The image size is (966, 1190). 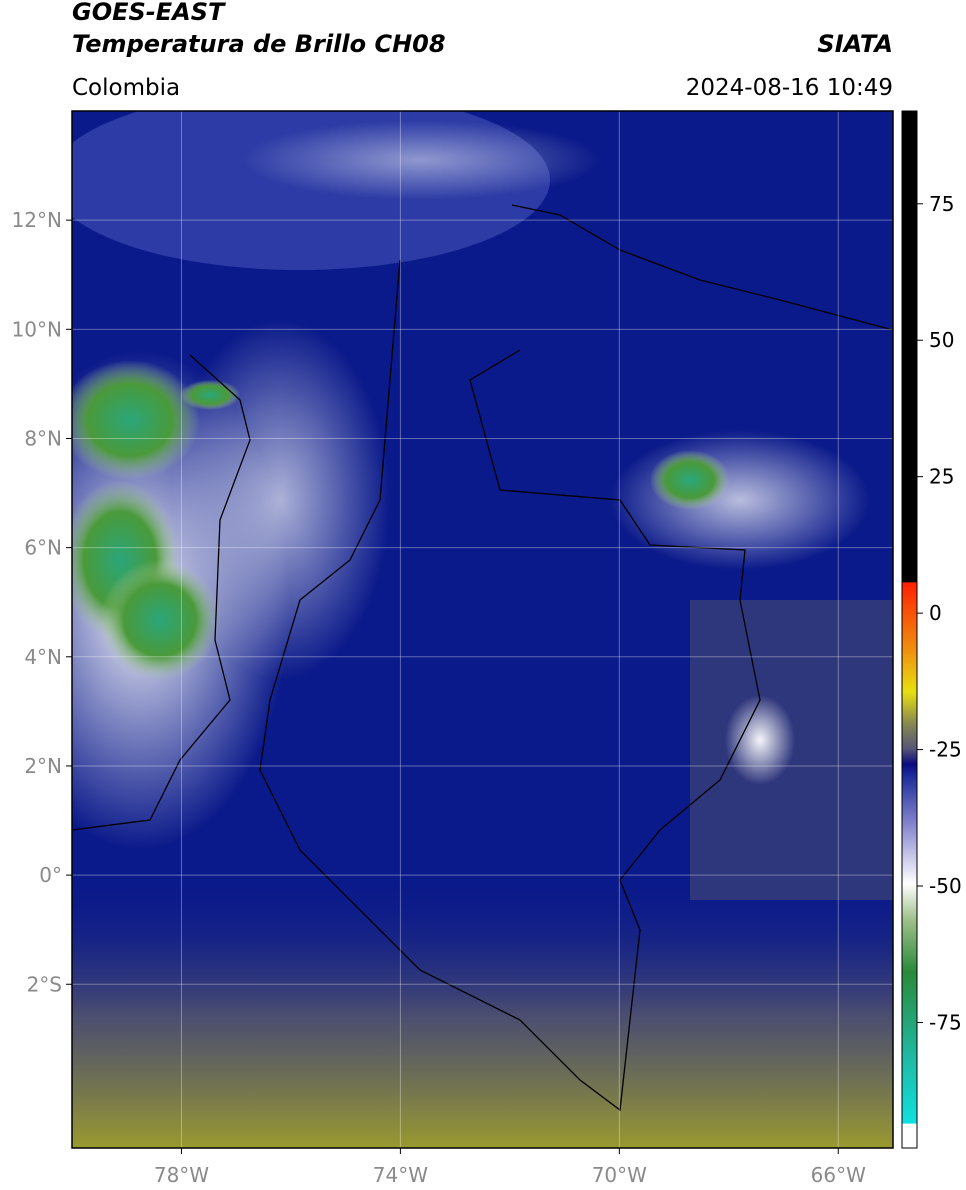 I want to click on y-tick-label: 4°N, so click(x=43, y=657).